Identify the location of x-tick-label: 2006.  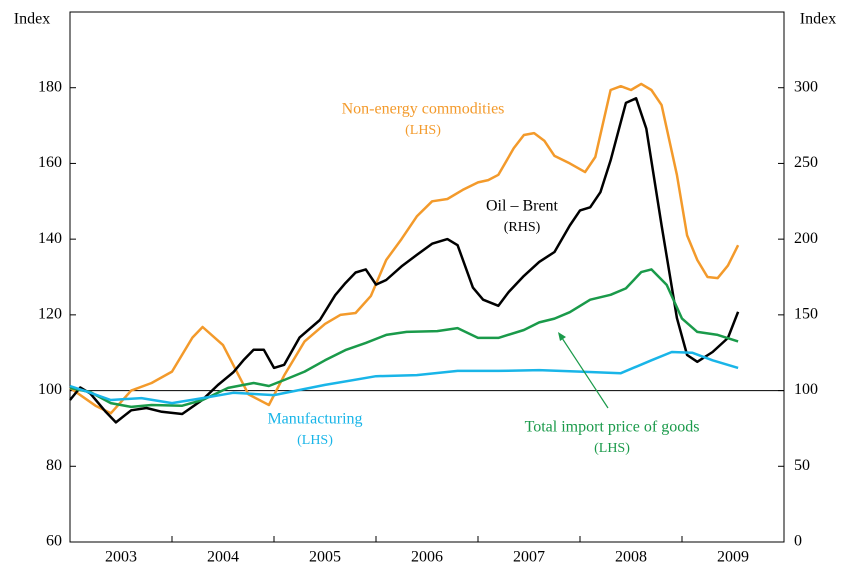
(427, 557).